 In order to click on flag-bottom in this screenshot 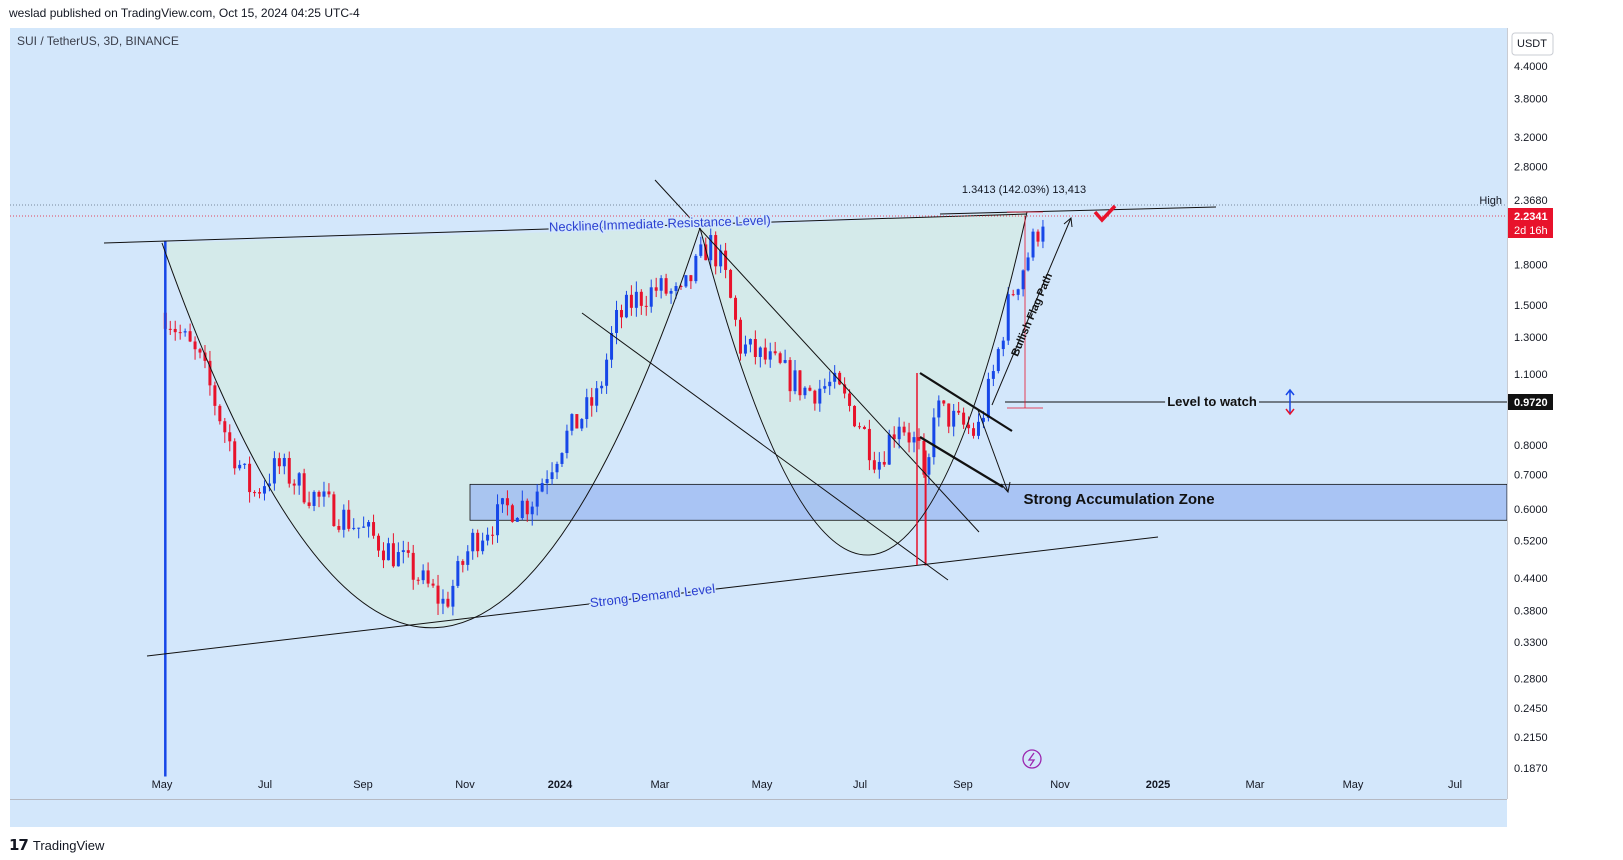, I will do `click(961, 462)`.